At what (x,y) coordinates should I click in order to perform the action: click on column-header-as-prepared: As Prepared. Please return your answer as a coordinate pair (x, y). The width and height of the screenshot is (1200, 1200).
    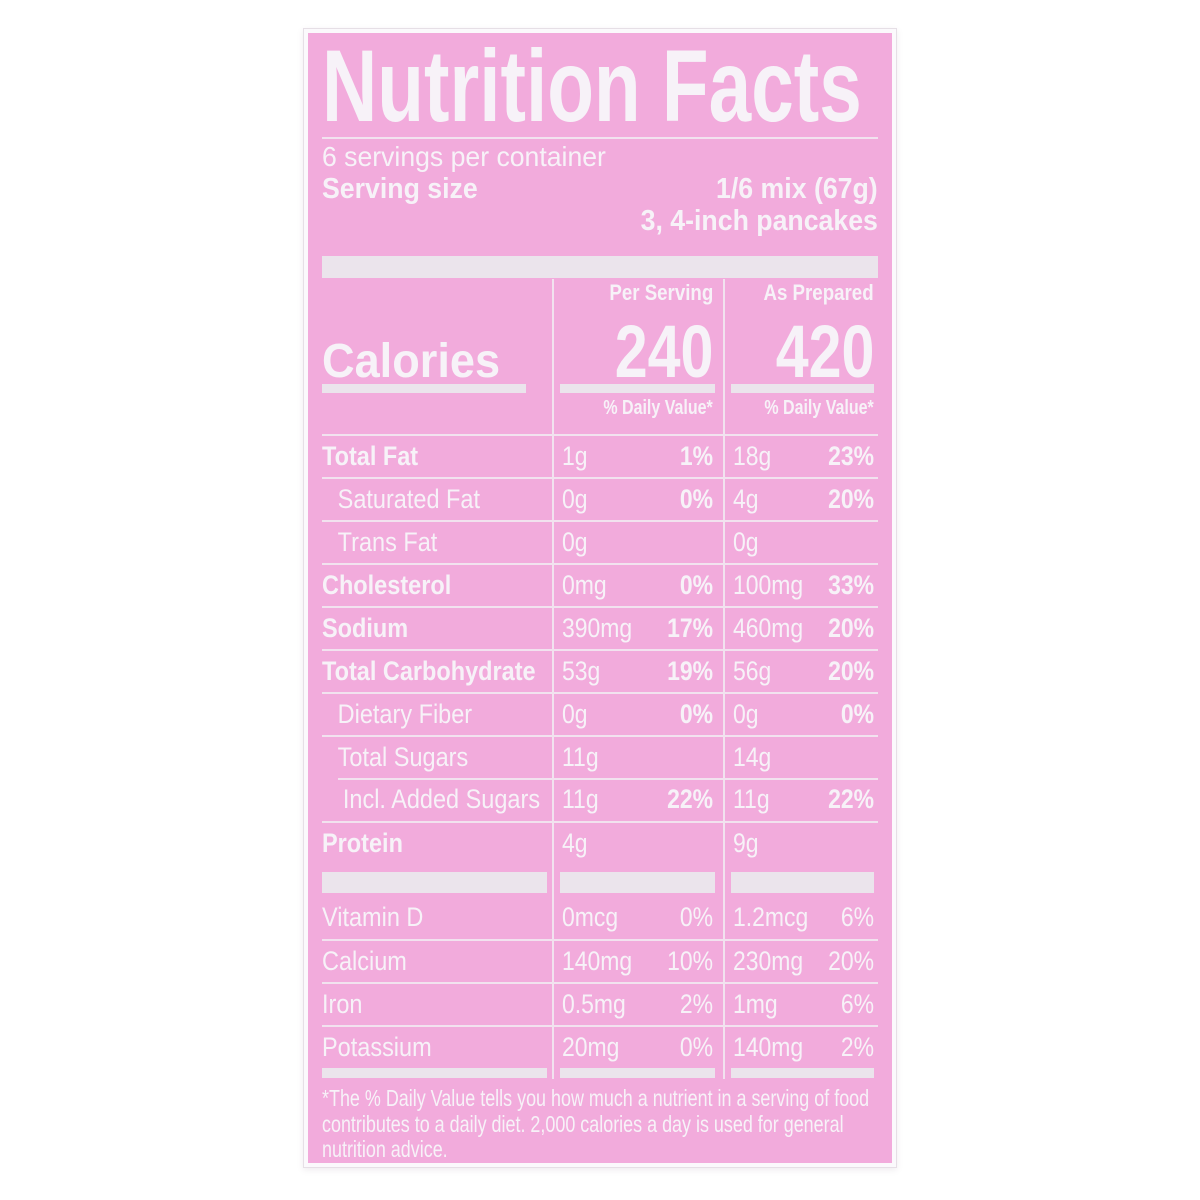
    Looking at the image, I should click on (818, 292).